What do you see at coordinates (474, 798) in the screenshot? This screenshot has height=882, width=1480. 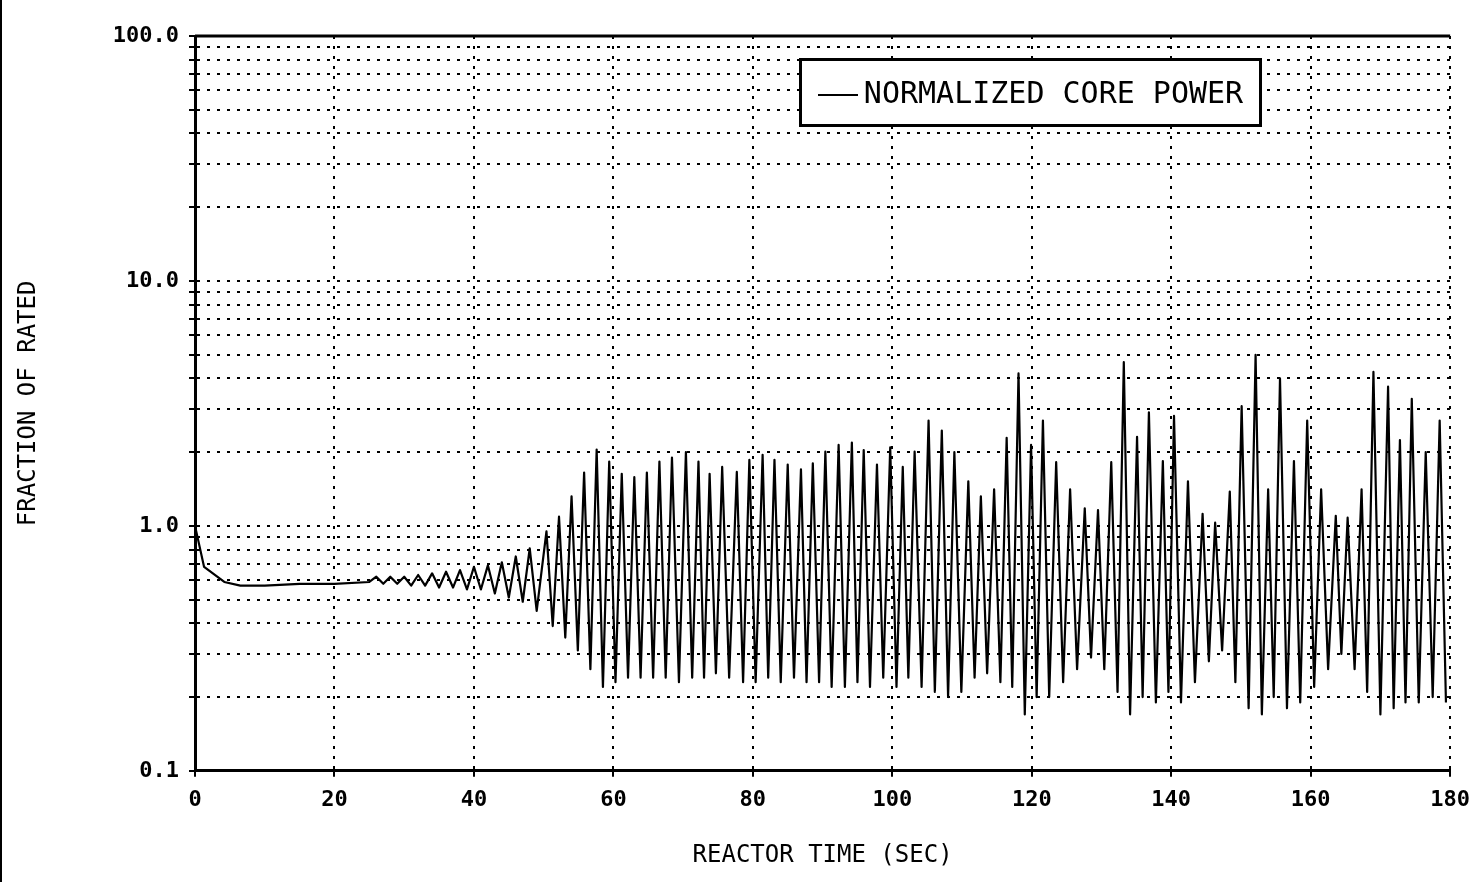 I see `x-tick-label: 40` at bounding box center [474, 798].